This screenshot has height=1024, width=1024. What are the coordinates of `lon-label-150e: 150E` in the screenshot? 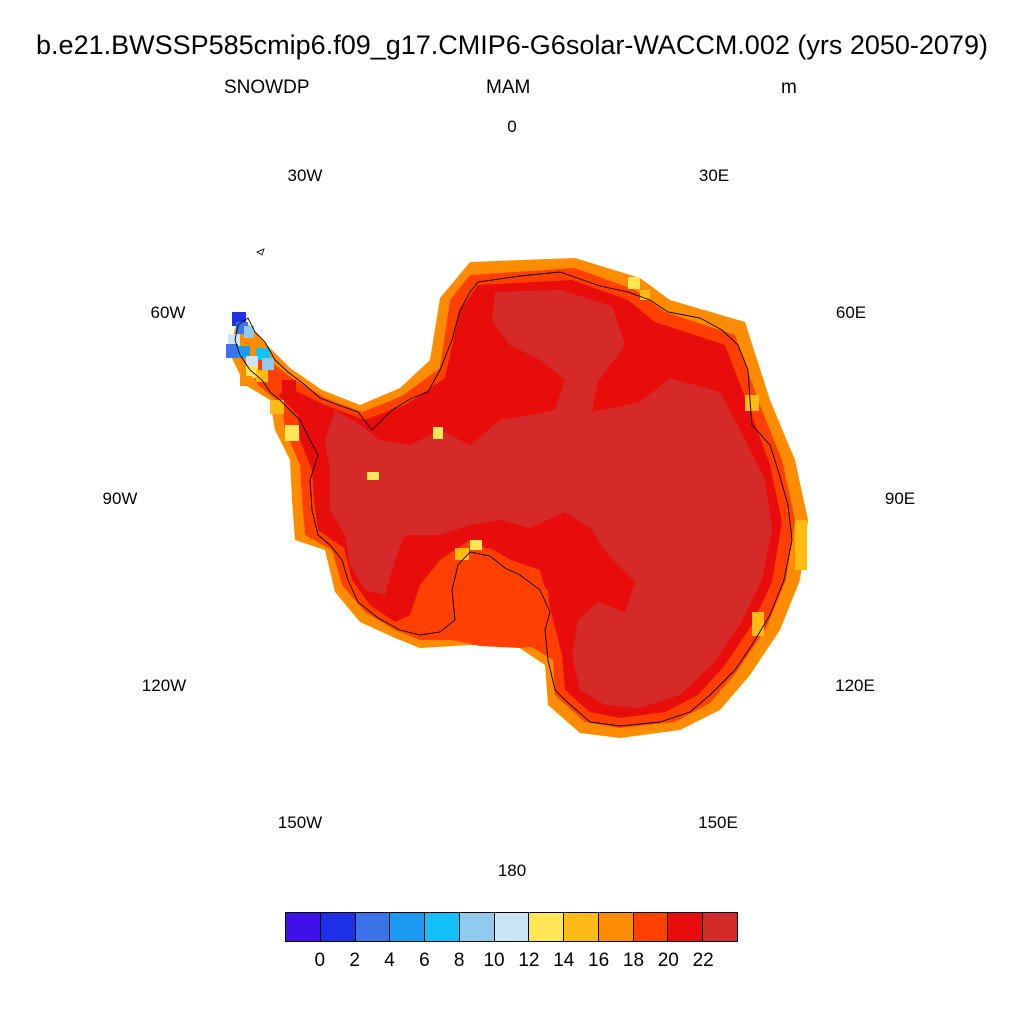 It's located at (718, 822).